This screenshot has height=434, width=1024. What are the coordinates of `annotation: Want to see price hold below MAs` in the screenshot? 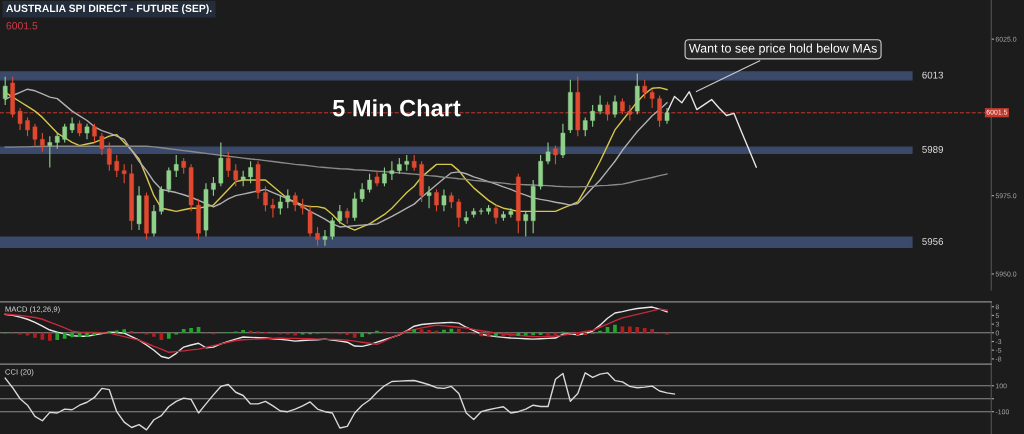 It's located at (782, 49).